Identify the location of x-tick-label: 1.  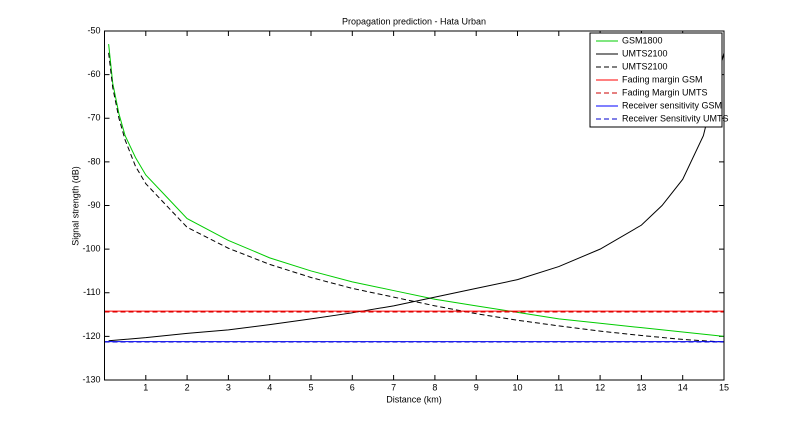
(145, 387).